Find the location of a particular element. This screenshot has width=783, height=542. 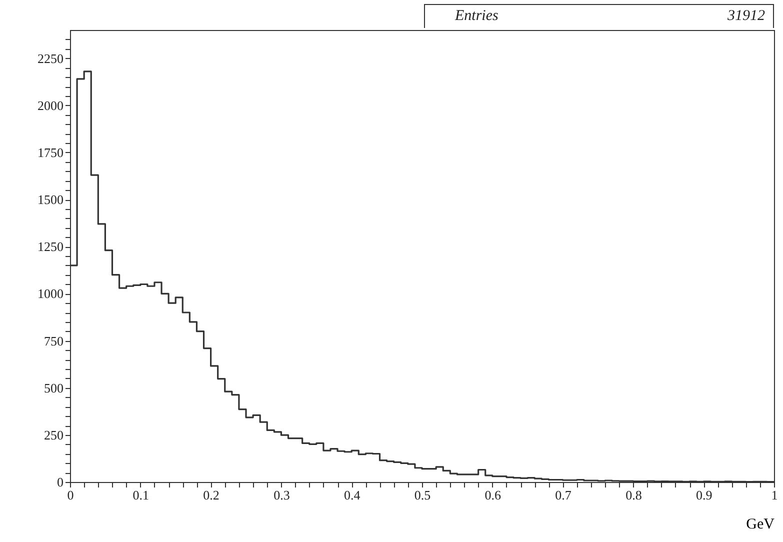

x-tick-label: 0 is located at coordinates (70, 495).